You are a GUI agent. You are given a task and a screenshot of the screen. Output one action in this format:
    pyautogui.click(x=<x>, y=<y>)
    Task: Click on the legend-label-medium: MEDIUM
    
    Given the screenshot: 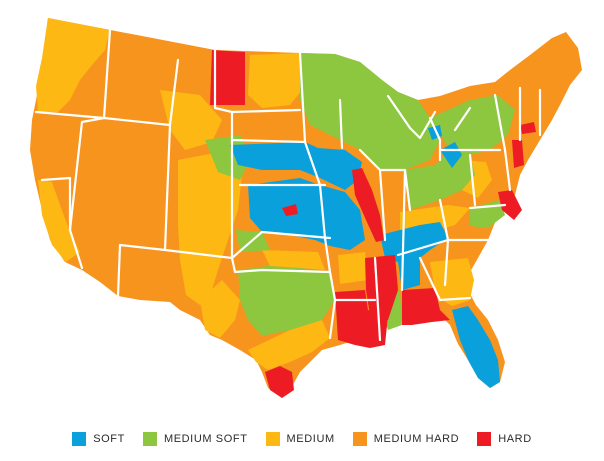 What is the action you would take?
    pyautogui.click(x=310, y=439)
    